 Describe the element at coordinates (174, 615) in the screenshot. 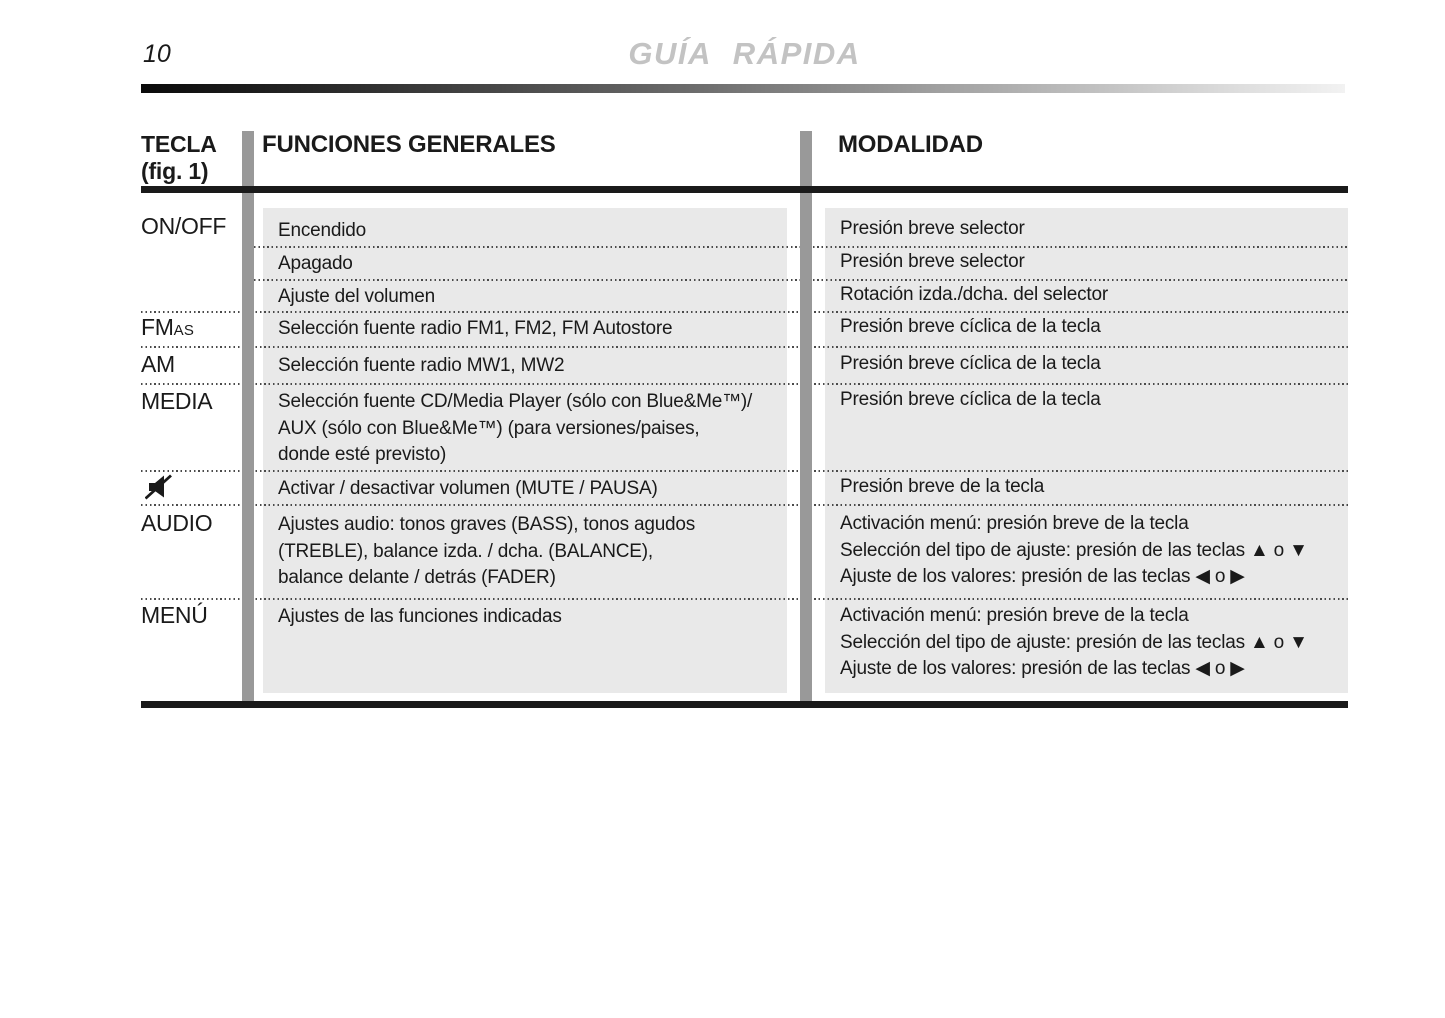

I see `tecla-label: MENÚ` at that location.